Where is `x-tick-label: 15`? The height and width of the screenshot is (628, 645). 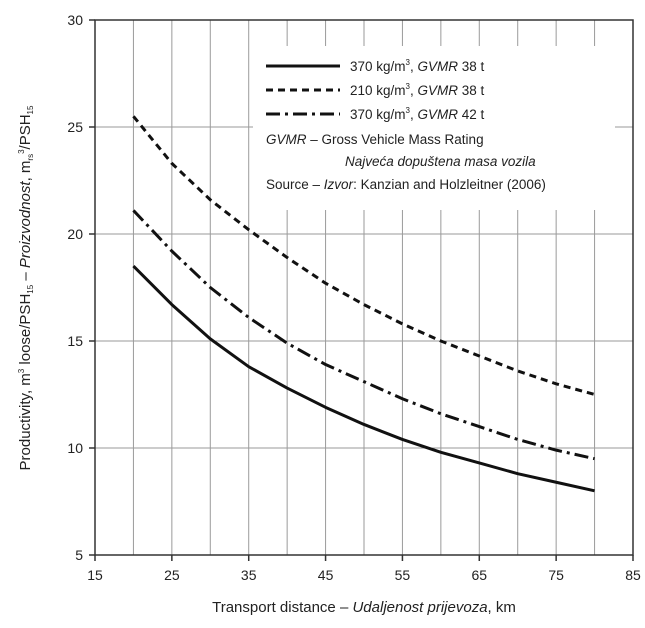
x-tick-label: 15 is located at coordinates (95, 575).